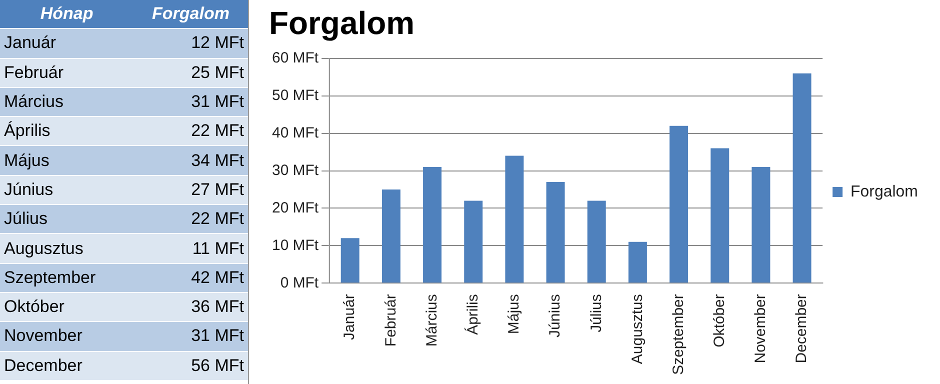  Describe the element at coordinates (191, 161) in the screenshot. I see `text: 34 MFt` at that location.